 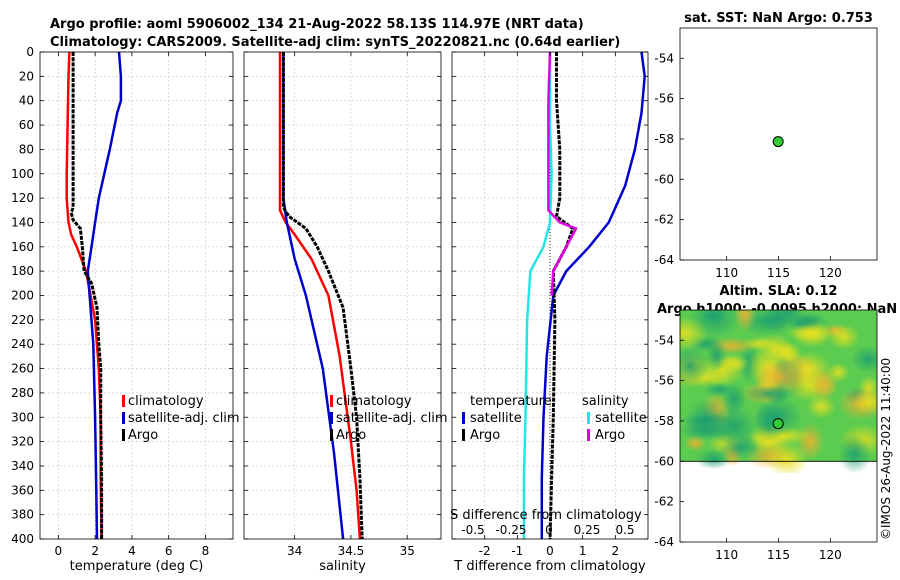 I want to click on legend-title-salinity: salinity, so click(x=605, y=401).